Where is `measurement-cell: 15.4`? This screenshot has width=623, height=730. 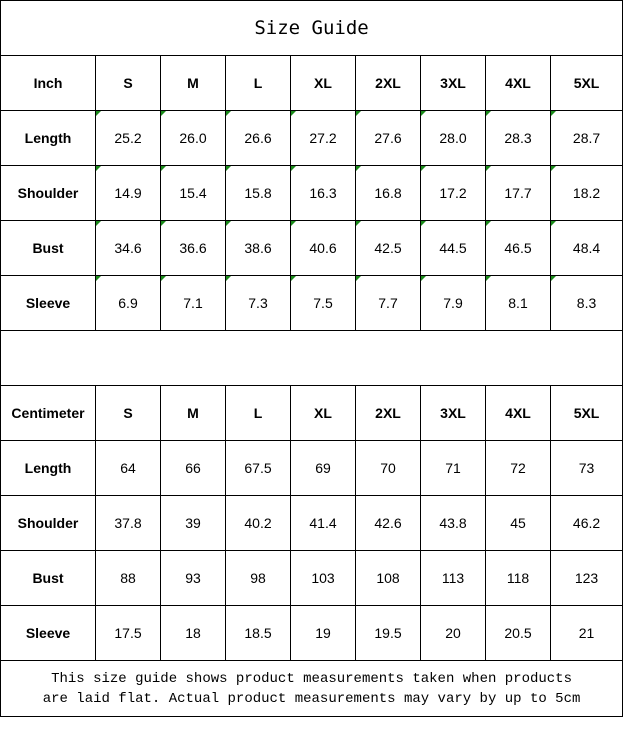 measurement-cell: 15.4 is located at coordinates (193, 193).